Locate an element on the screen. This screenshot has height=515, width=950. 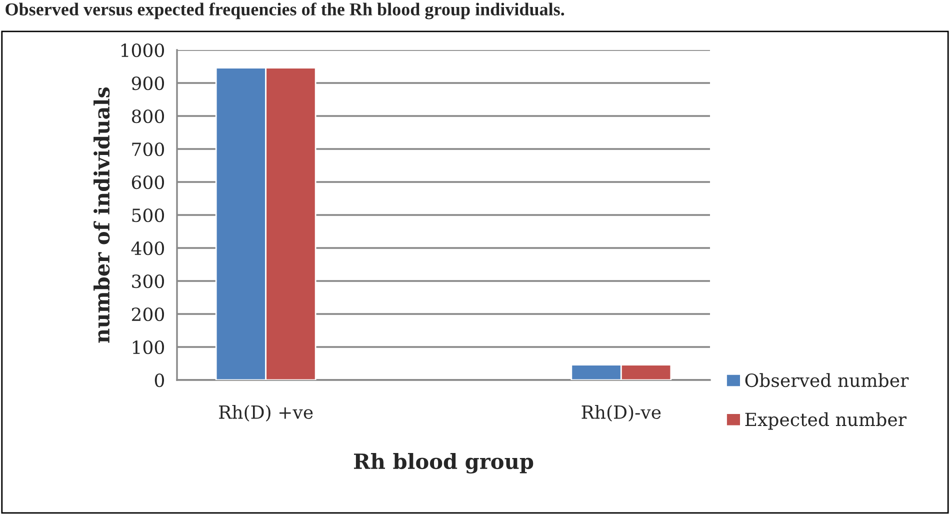
legend-label: Observed number is located at coordinates (827, 380).